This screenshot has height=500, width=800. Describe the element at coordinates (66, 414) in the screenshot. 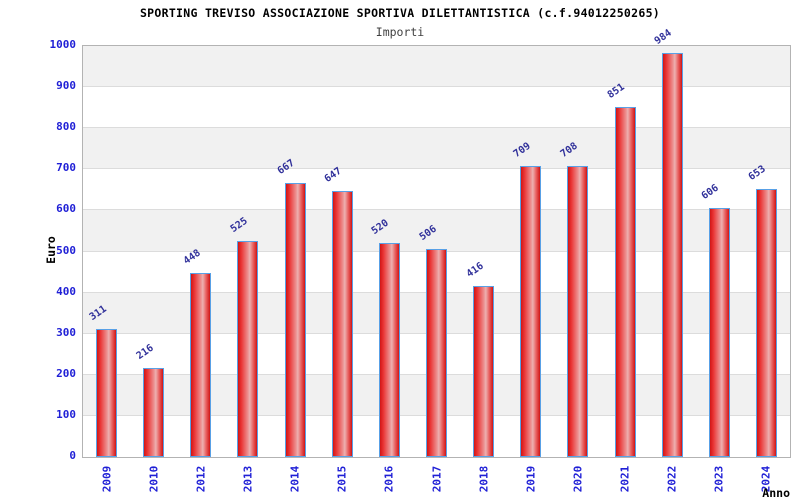

I see `y-tick-label: 100` at that location.